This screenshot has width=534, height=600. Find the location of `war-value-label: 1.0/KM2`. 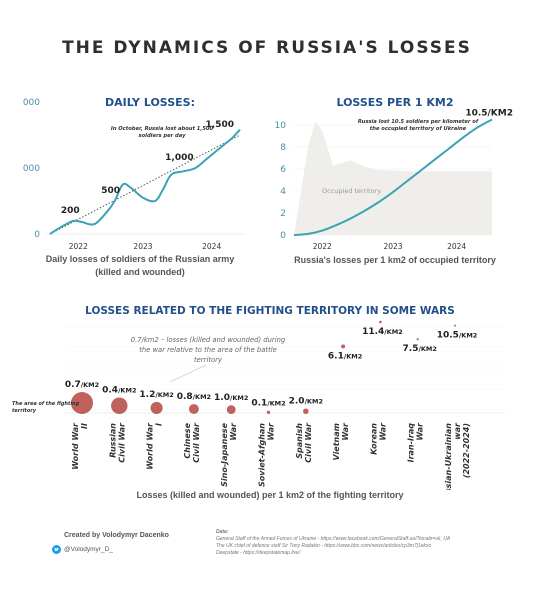

war-value-label: 1.0/KM2 is located at coordinates (231, 398).